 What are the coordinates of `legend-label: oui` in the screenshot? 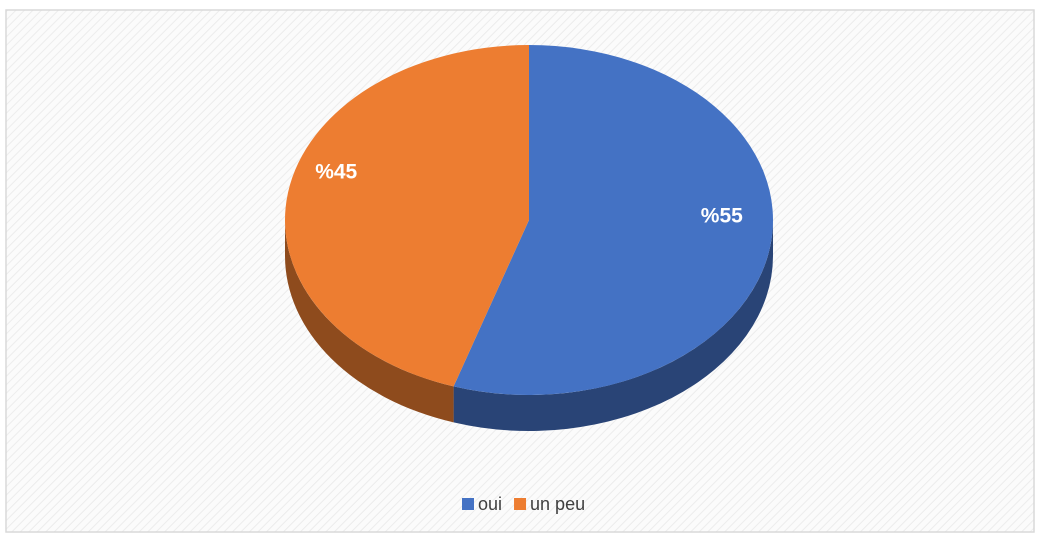 It's located at (490, 504).